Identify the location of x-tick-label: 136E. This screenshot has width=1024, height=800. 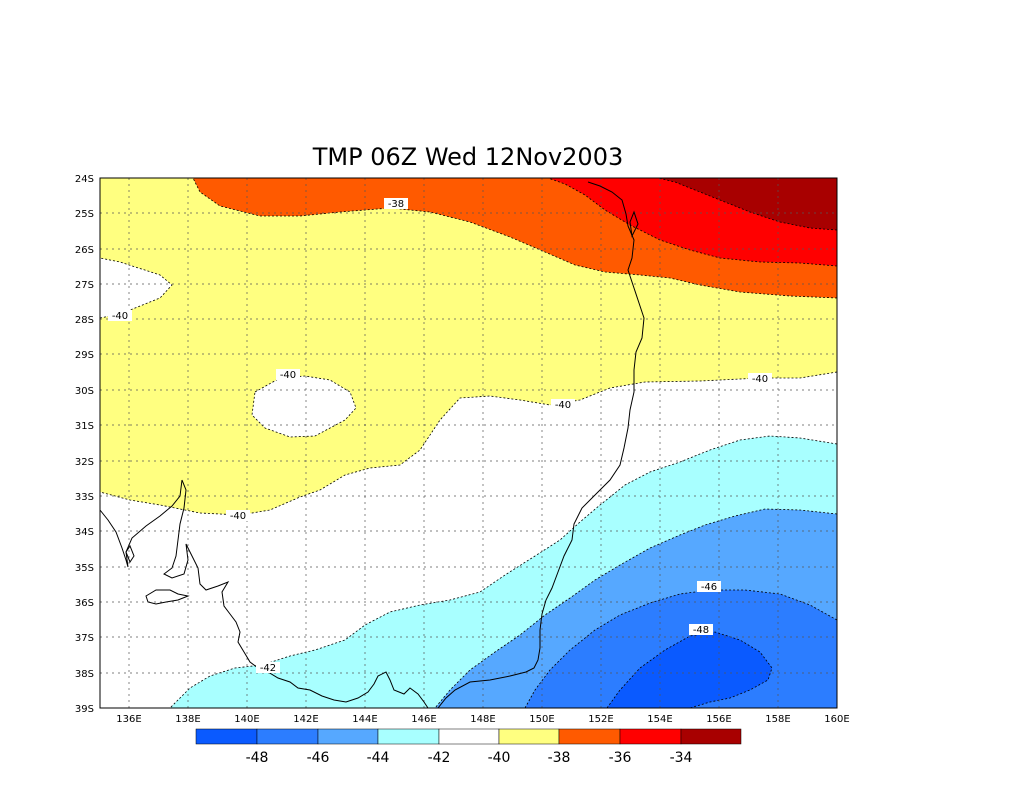
(128, 719).